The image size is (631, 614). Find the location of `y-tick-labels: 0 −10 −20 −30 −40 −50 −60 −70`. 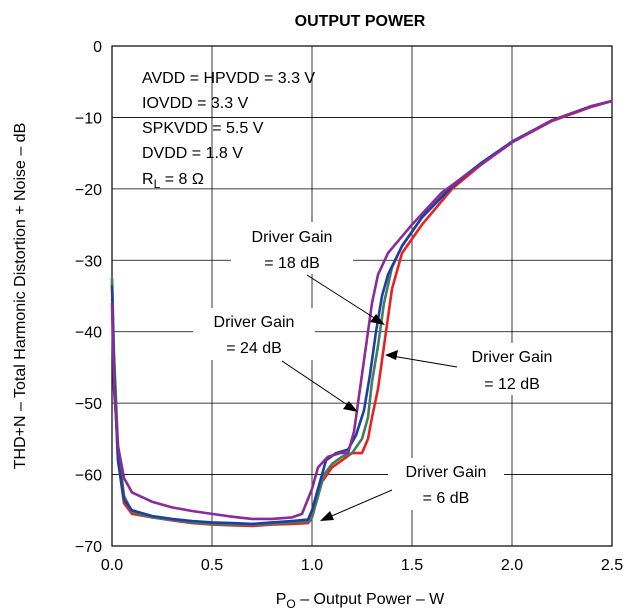

y-tick-labels: 0 −10 −20 −30 −40 −50 −60 −70 is located at coordinates (88, 297).